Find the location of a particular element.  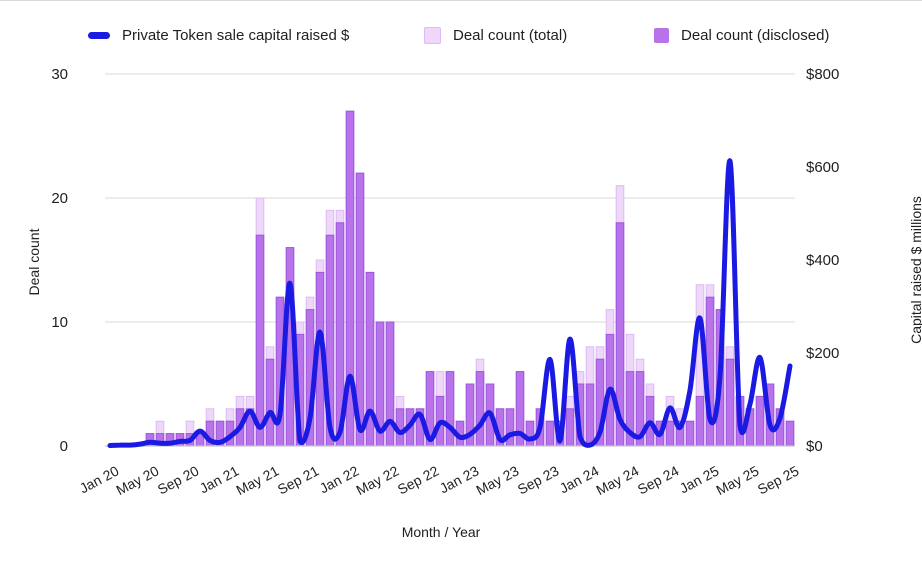

x-axis-tick-label: May 24 is located at coordinates (617, 480).